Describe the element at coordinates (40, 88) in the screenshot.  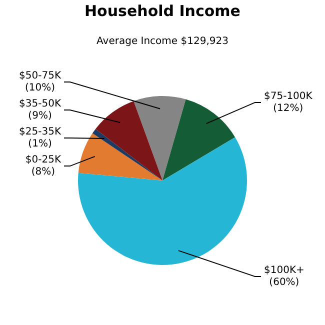
I see `data-label: (10%)` at that location.